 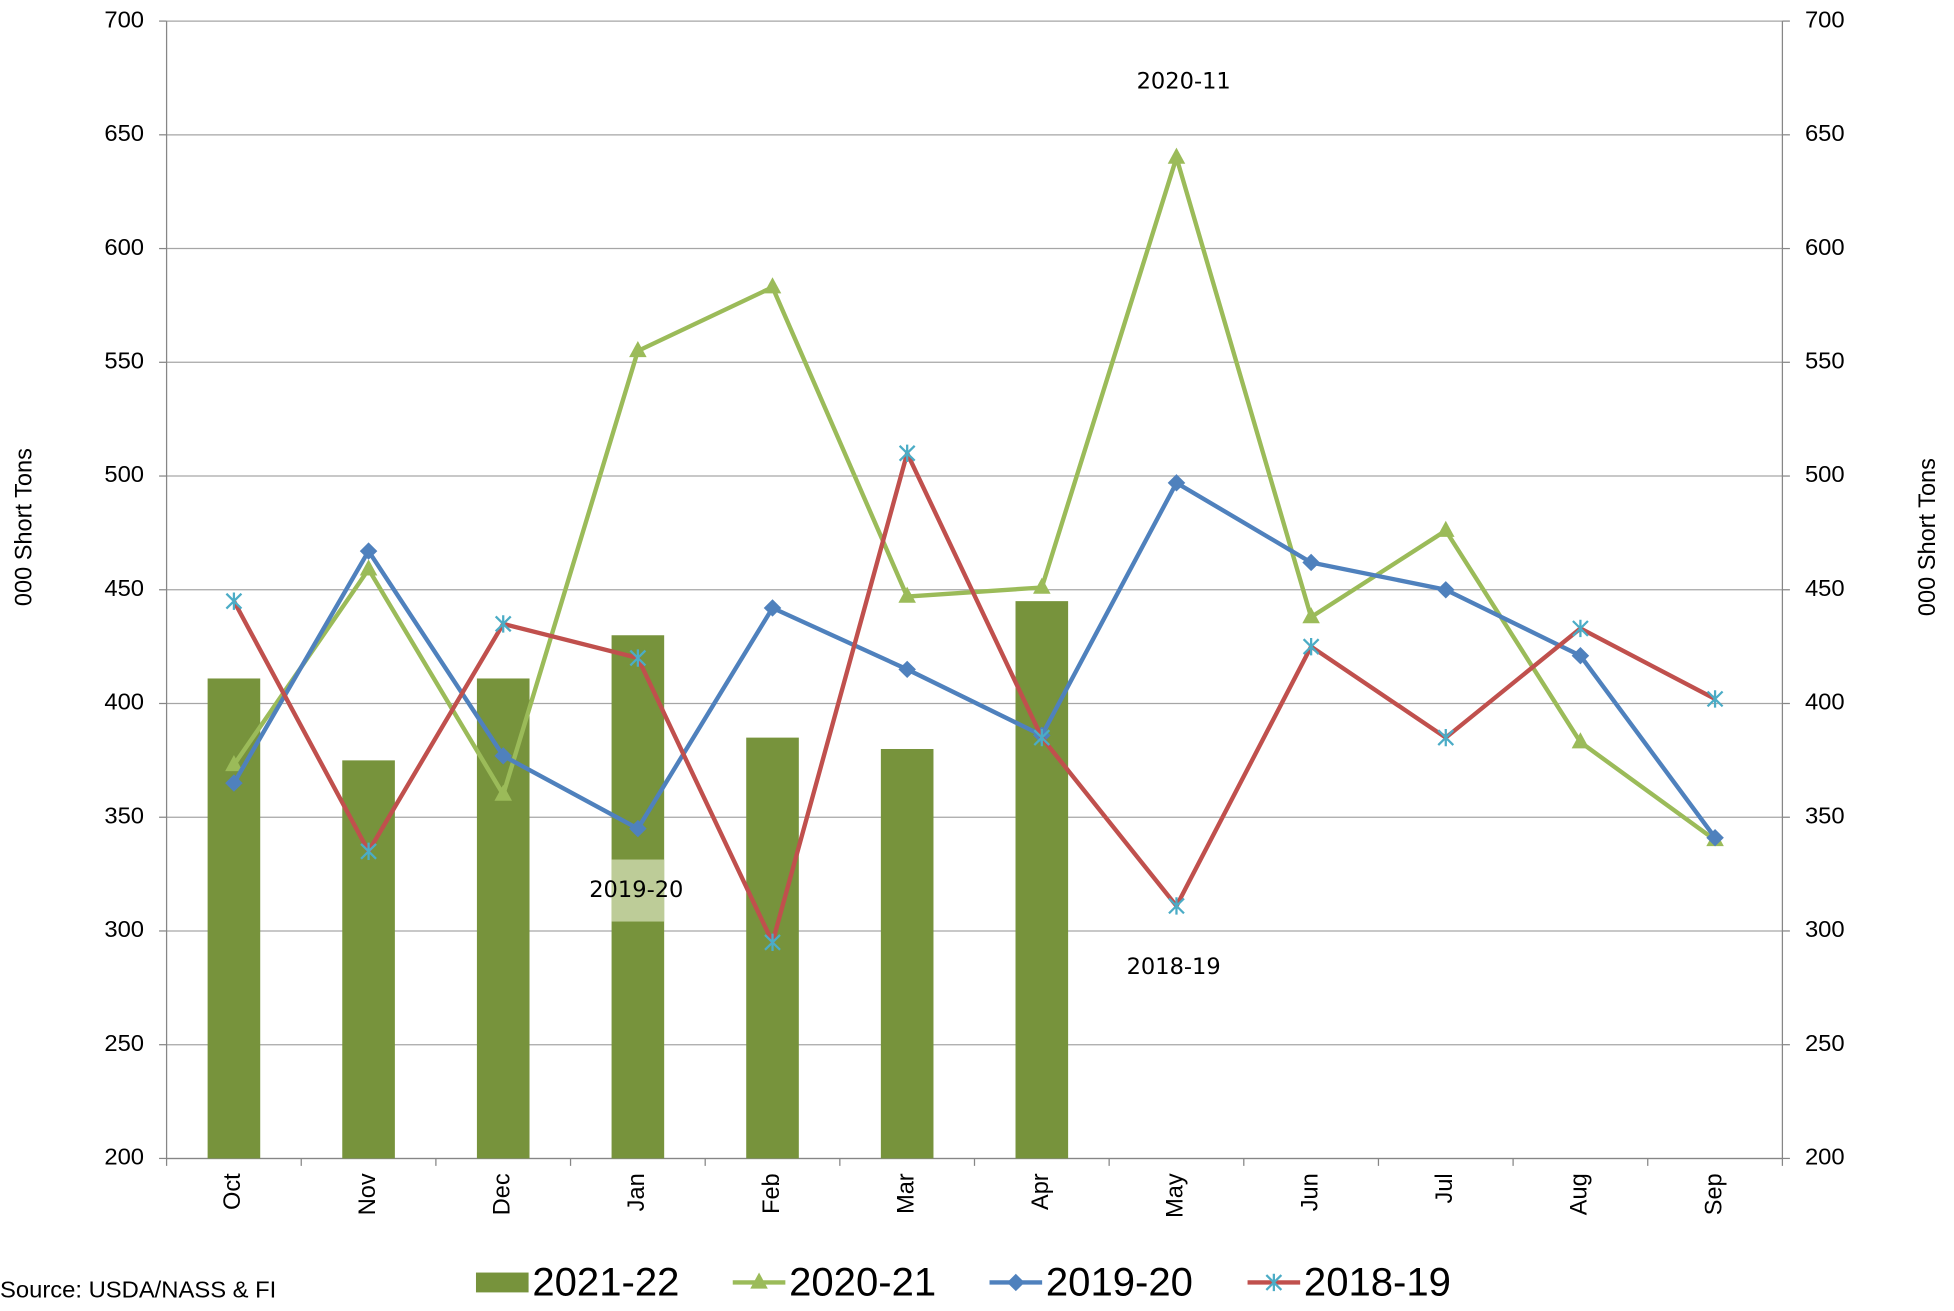 What do you see at coordinates (1928, 537) in the screenshot?
I see `y2-axis-label: 000 Short Tons` at bounding box center [1928, 537].